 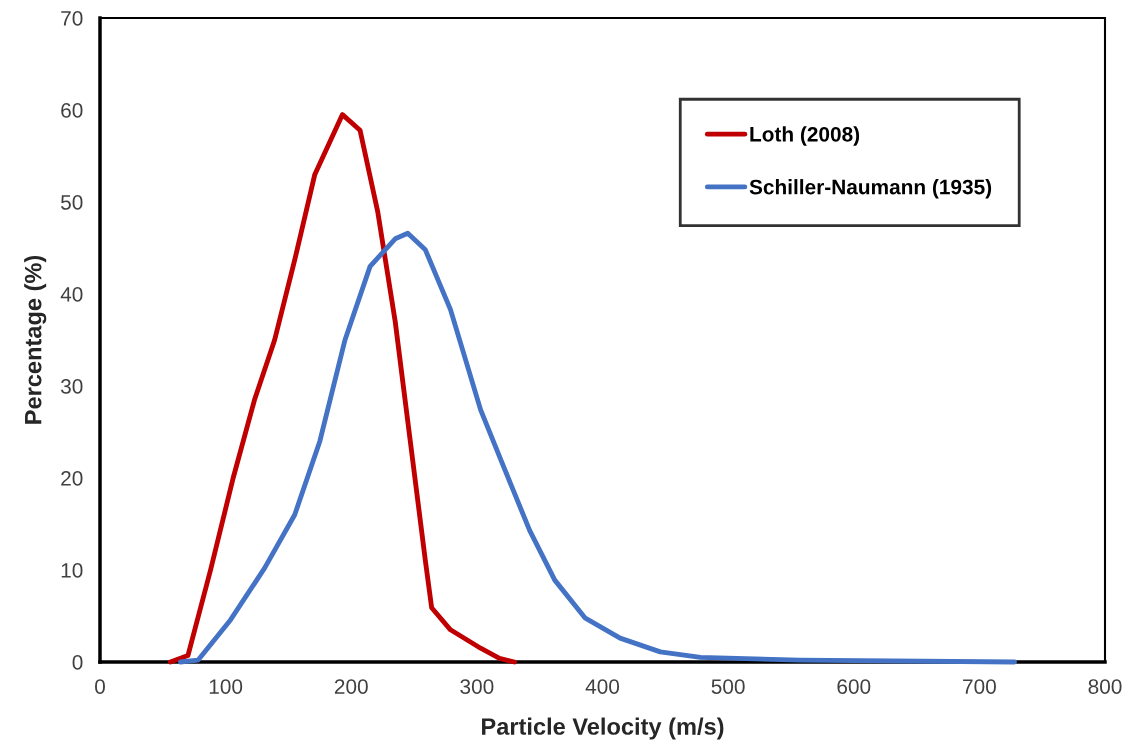 I want to click on y-axis-title: Percentage (%), so click(x=35, y=339).